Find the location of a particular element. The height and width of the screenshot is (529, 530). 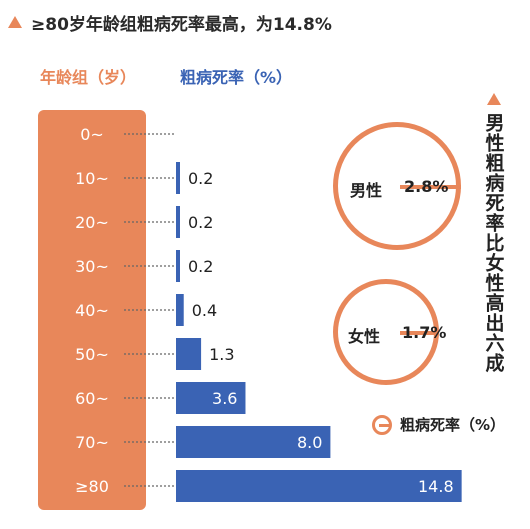

category-label: 70~ is located at coordinates (92, 442).